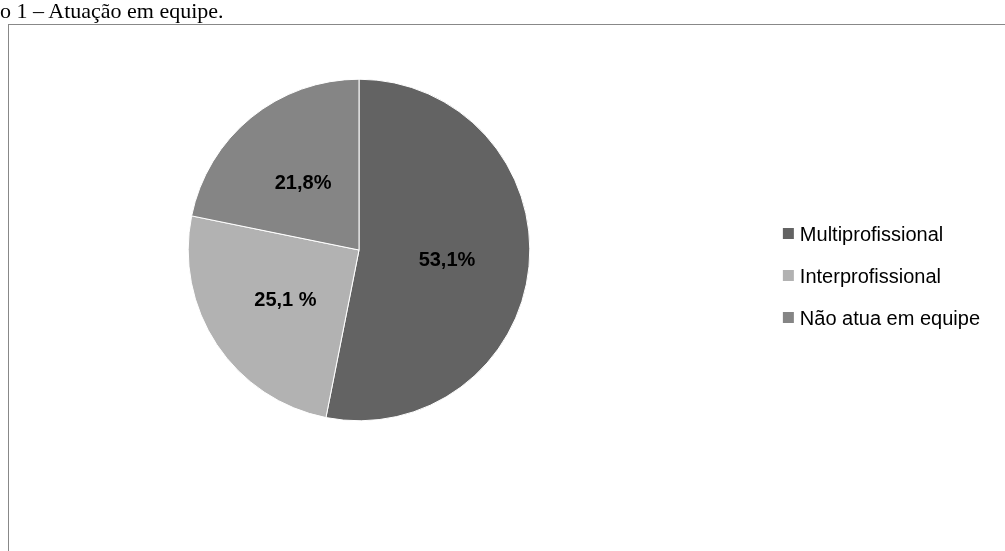  What do you see at coordinates (285, 299) in the screenshot?
I see `data-label: 25,1 %` at bounding box center [285, 299].